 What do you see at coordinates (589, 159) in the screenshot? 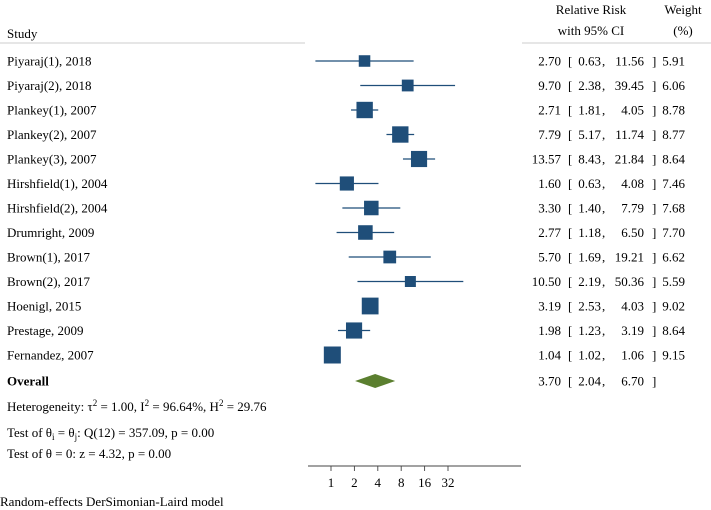
I see `ci-lower-value: 8.43` at bounding box center [589, 159].